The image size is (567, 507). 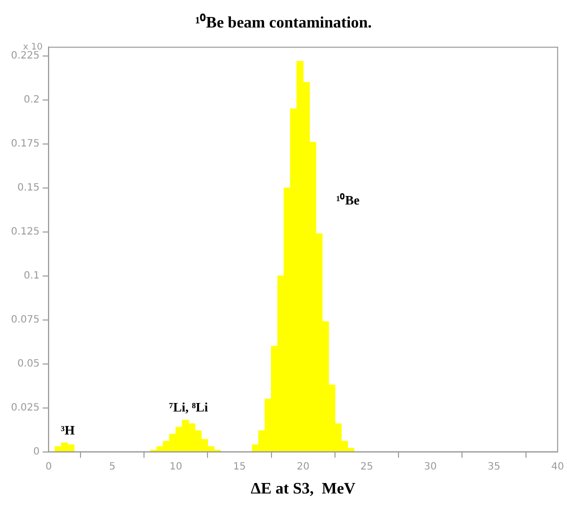 I want to click on x-tick-label: 20, so click(x=303, y=466).